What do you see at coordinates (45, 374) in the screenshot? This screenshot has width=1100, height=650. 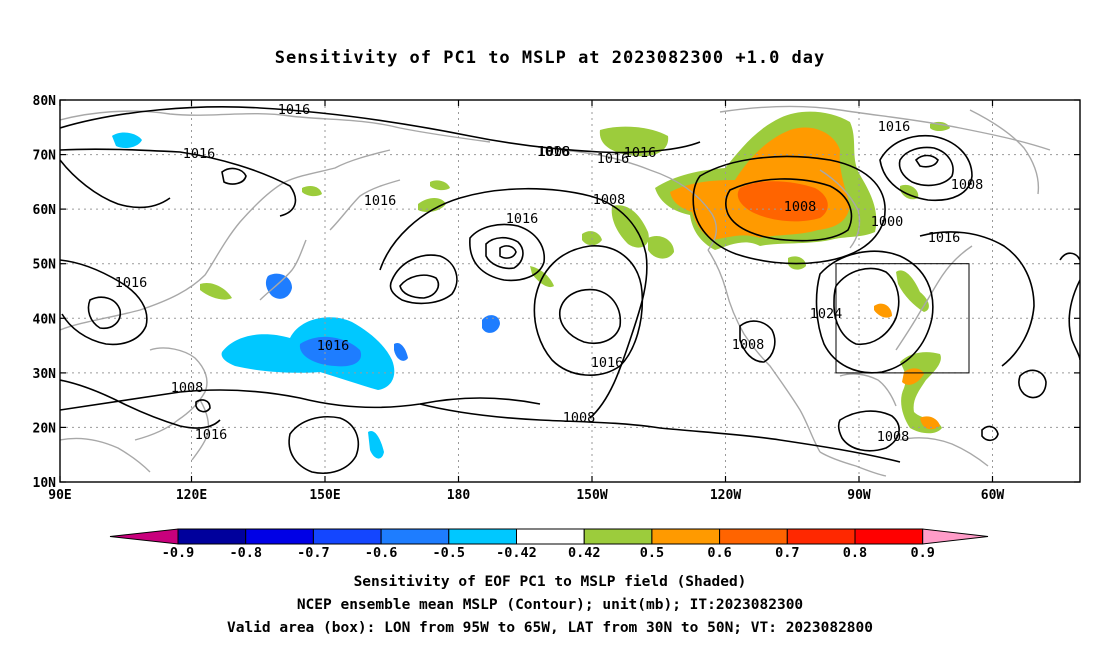 I see `lat-label: 30N` at bounding box center [45, 374].